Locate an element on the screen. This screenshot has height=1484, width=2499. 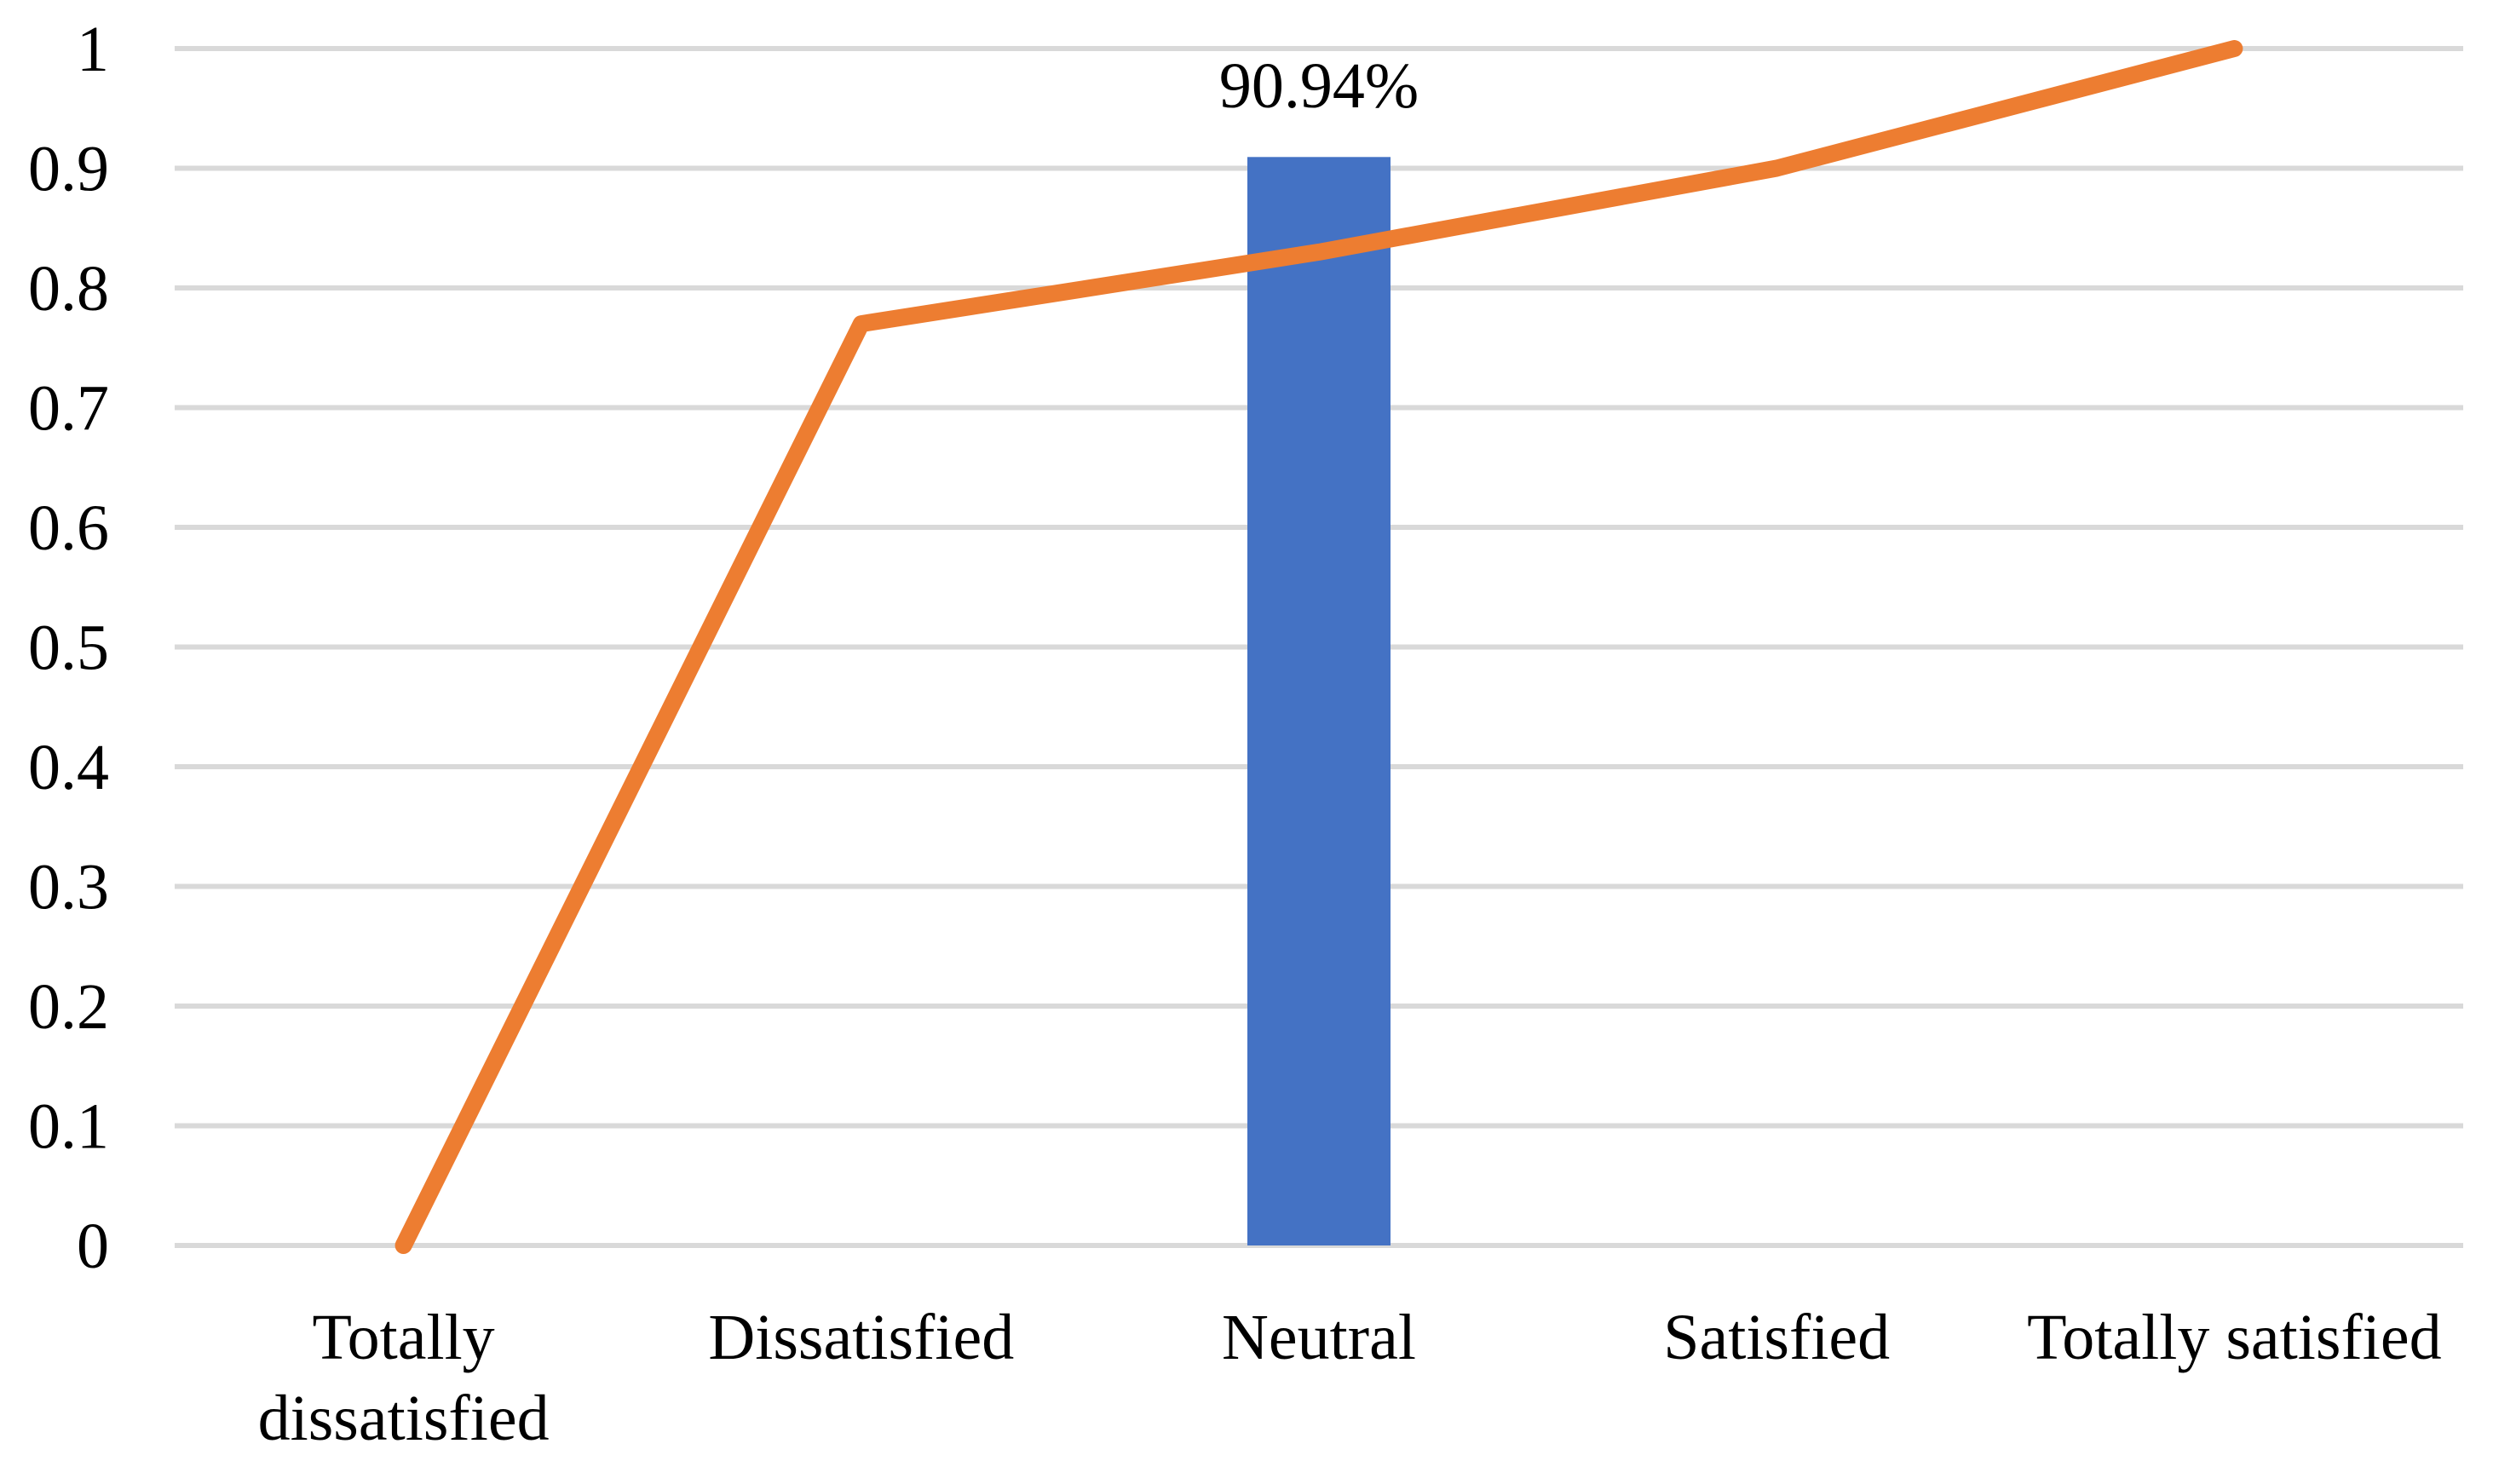
category-label: Satisfied is located at coordinates (1777, 1337).